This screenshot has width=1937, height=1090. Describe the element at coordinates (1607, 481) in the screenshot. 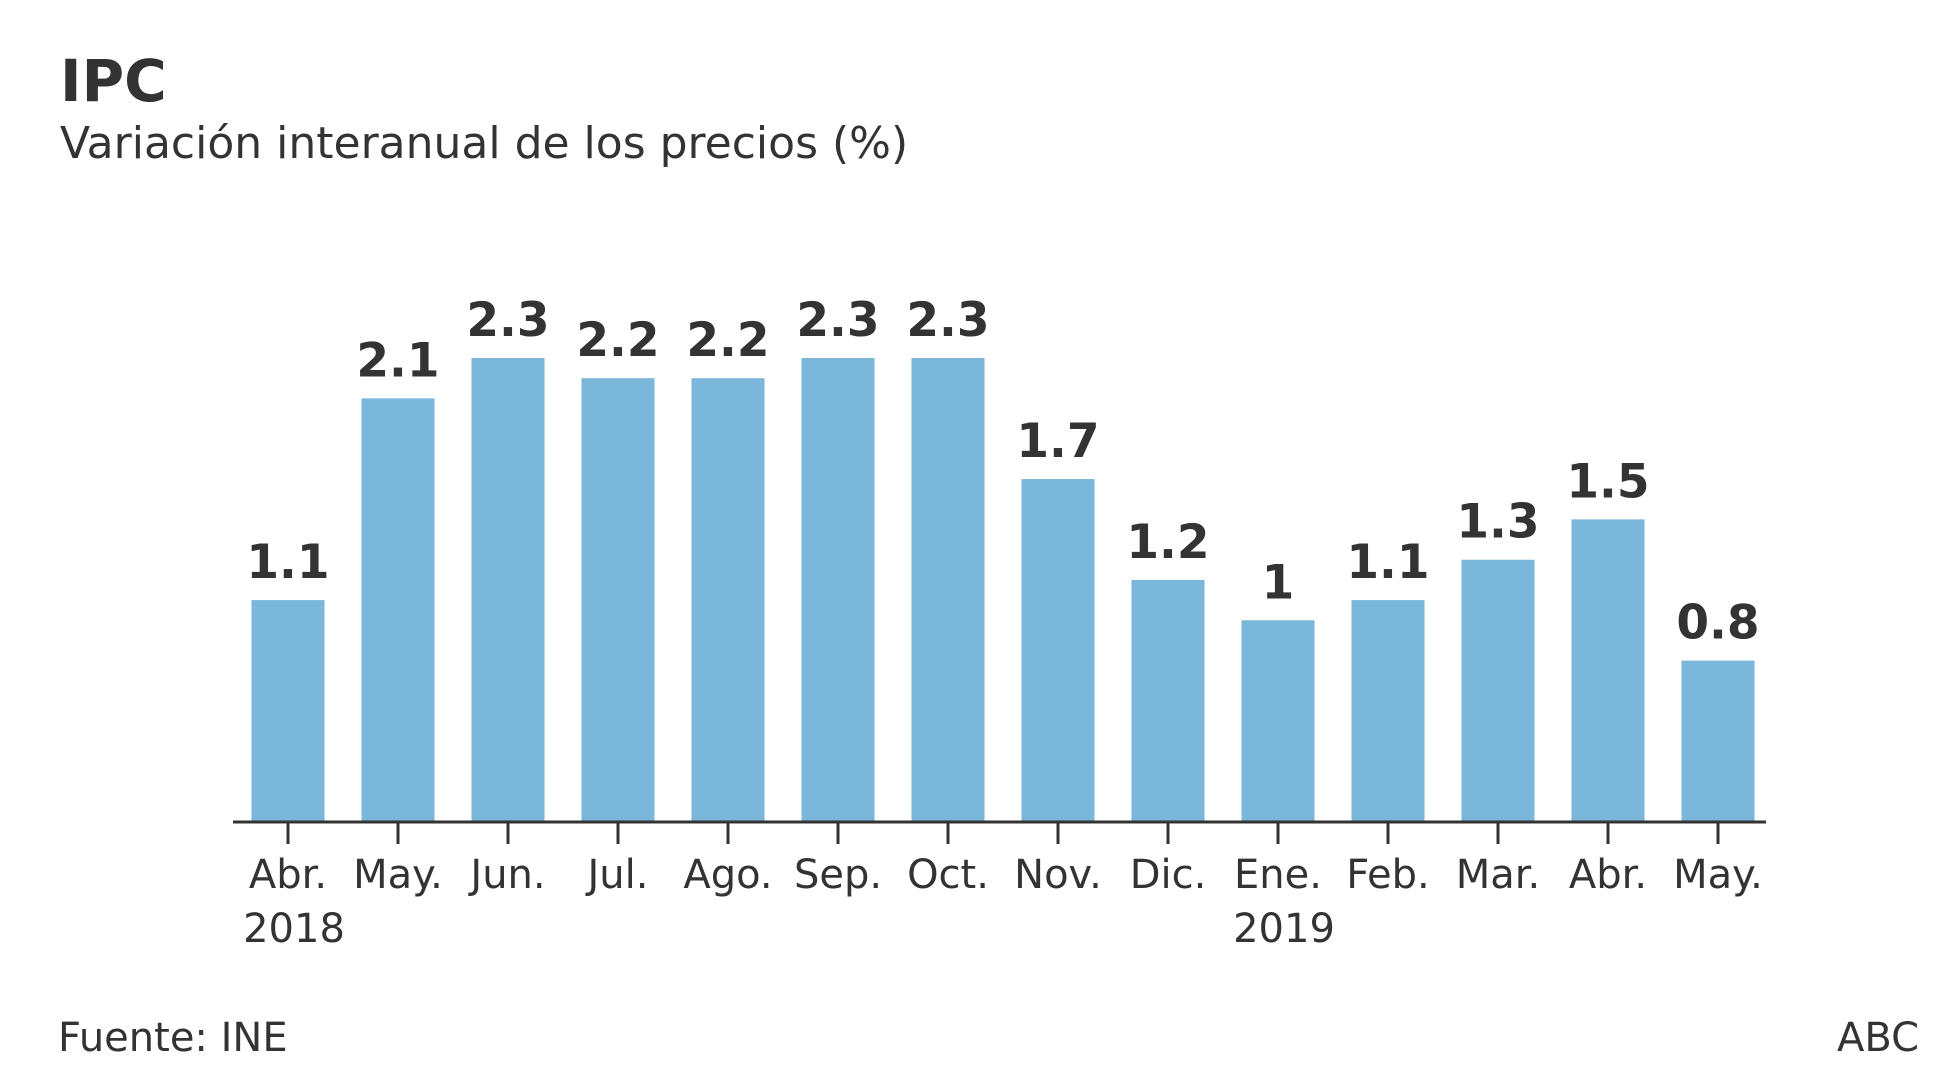

I see `value-label-12: 1.5` at that location.